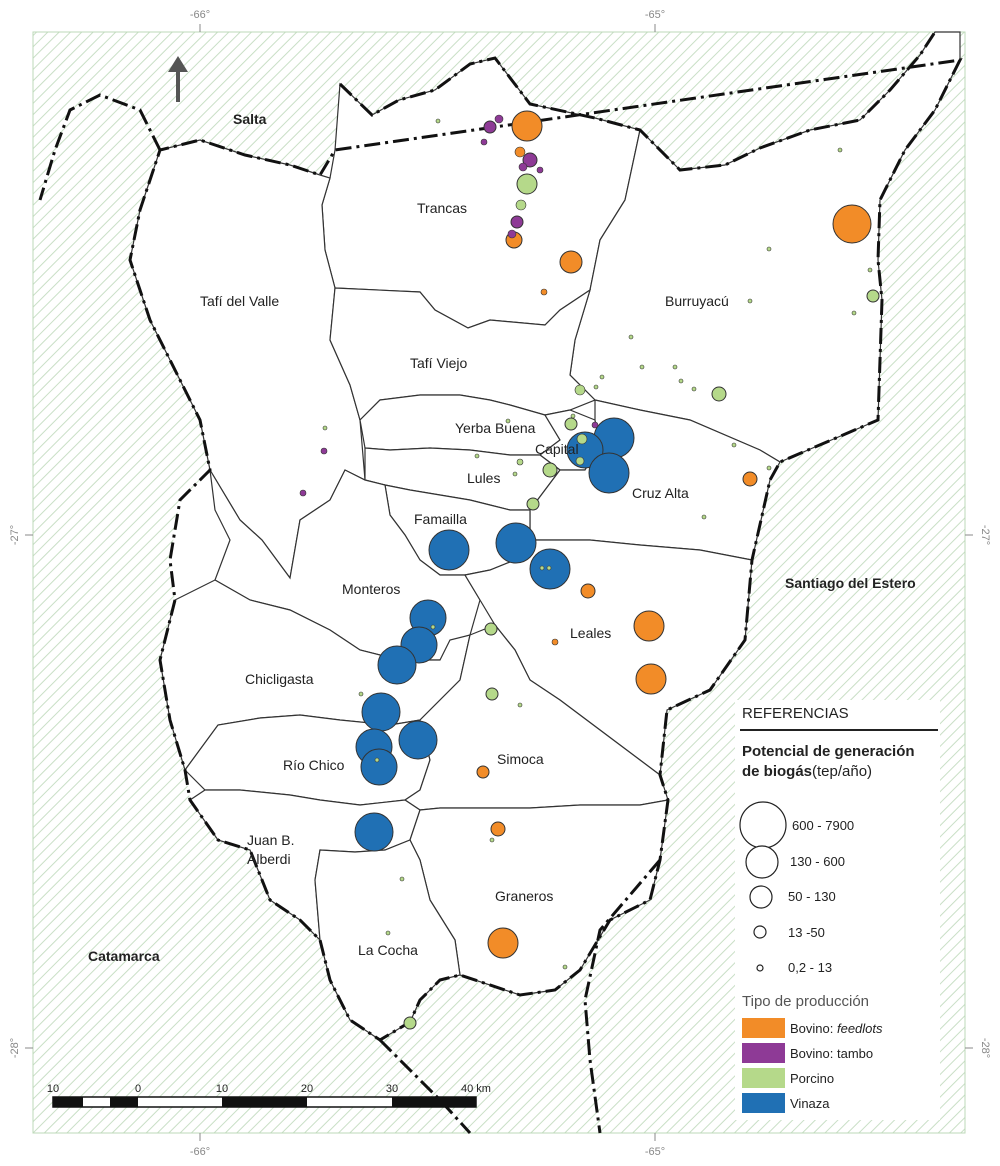 The height and width of the screenshot is (1166, 1000). I want to click on dept-label-lules: Lules, so click(483, 478).